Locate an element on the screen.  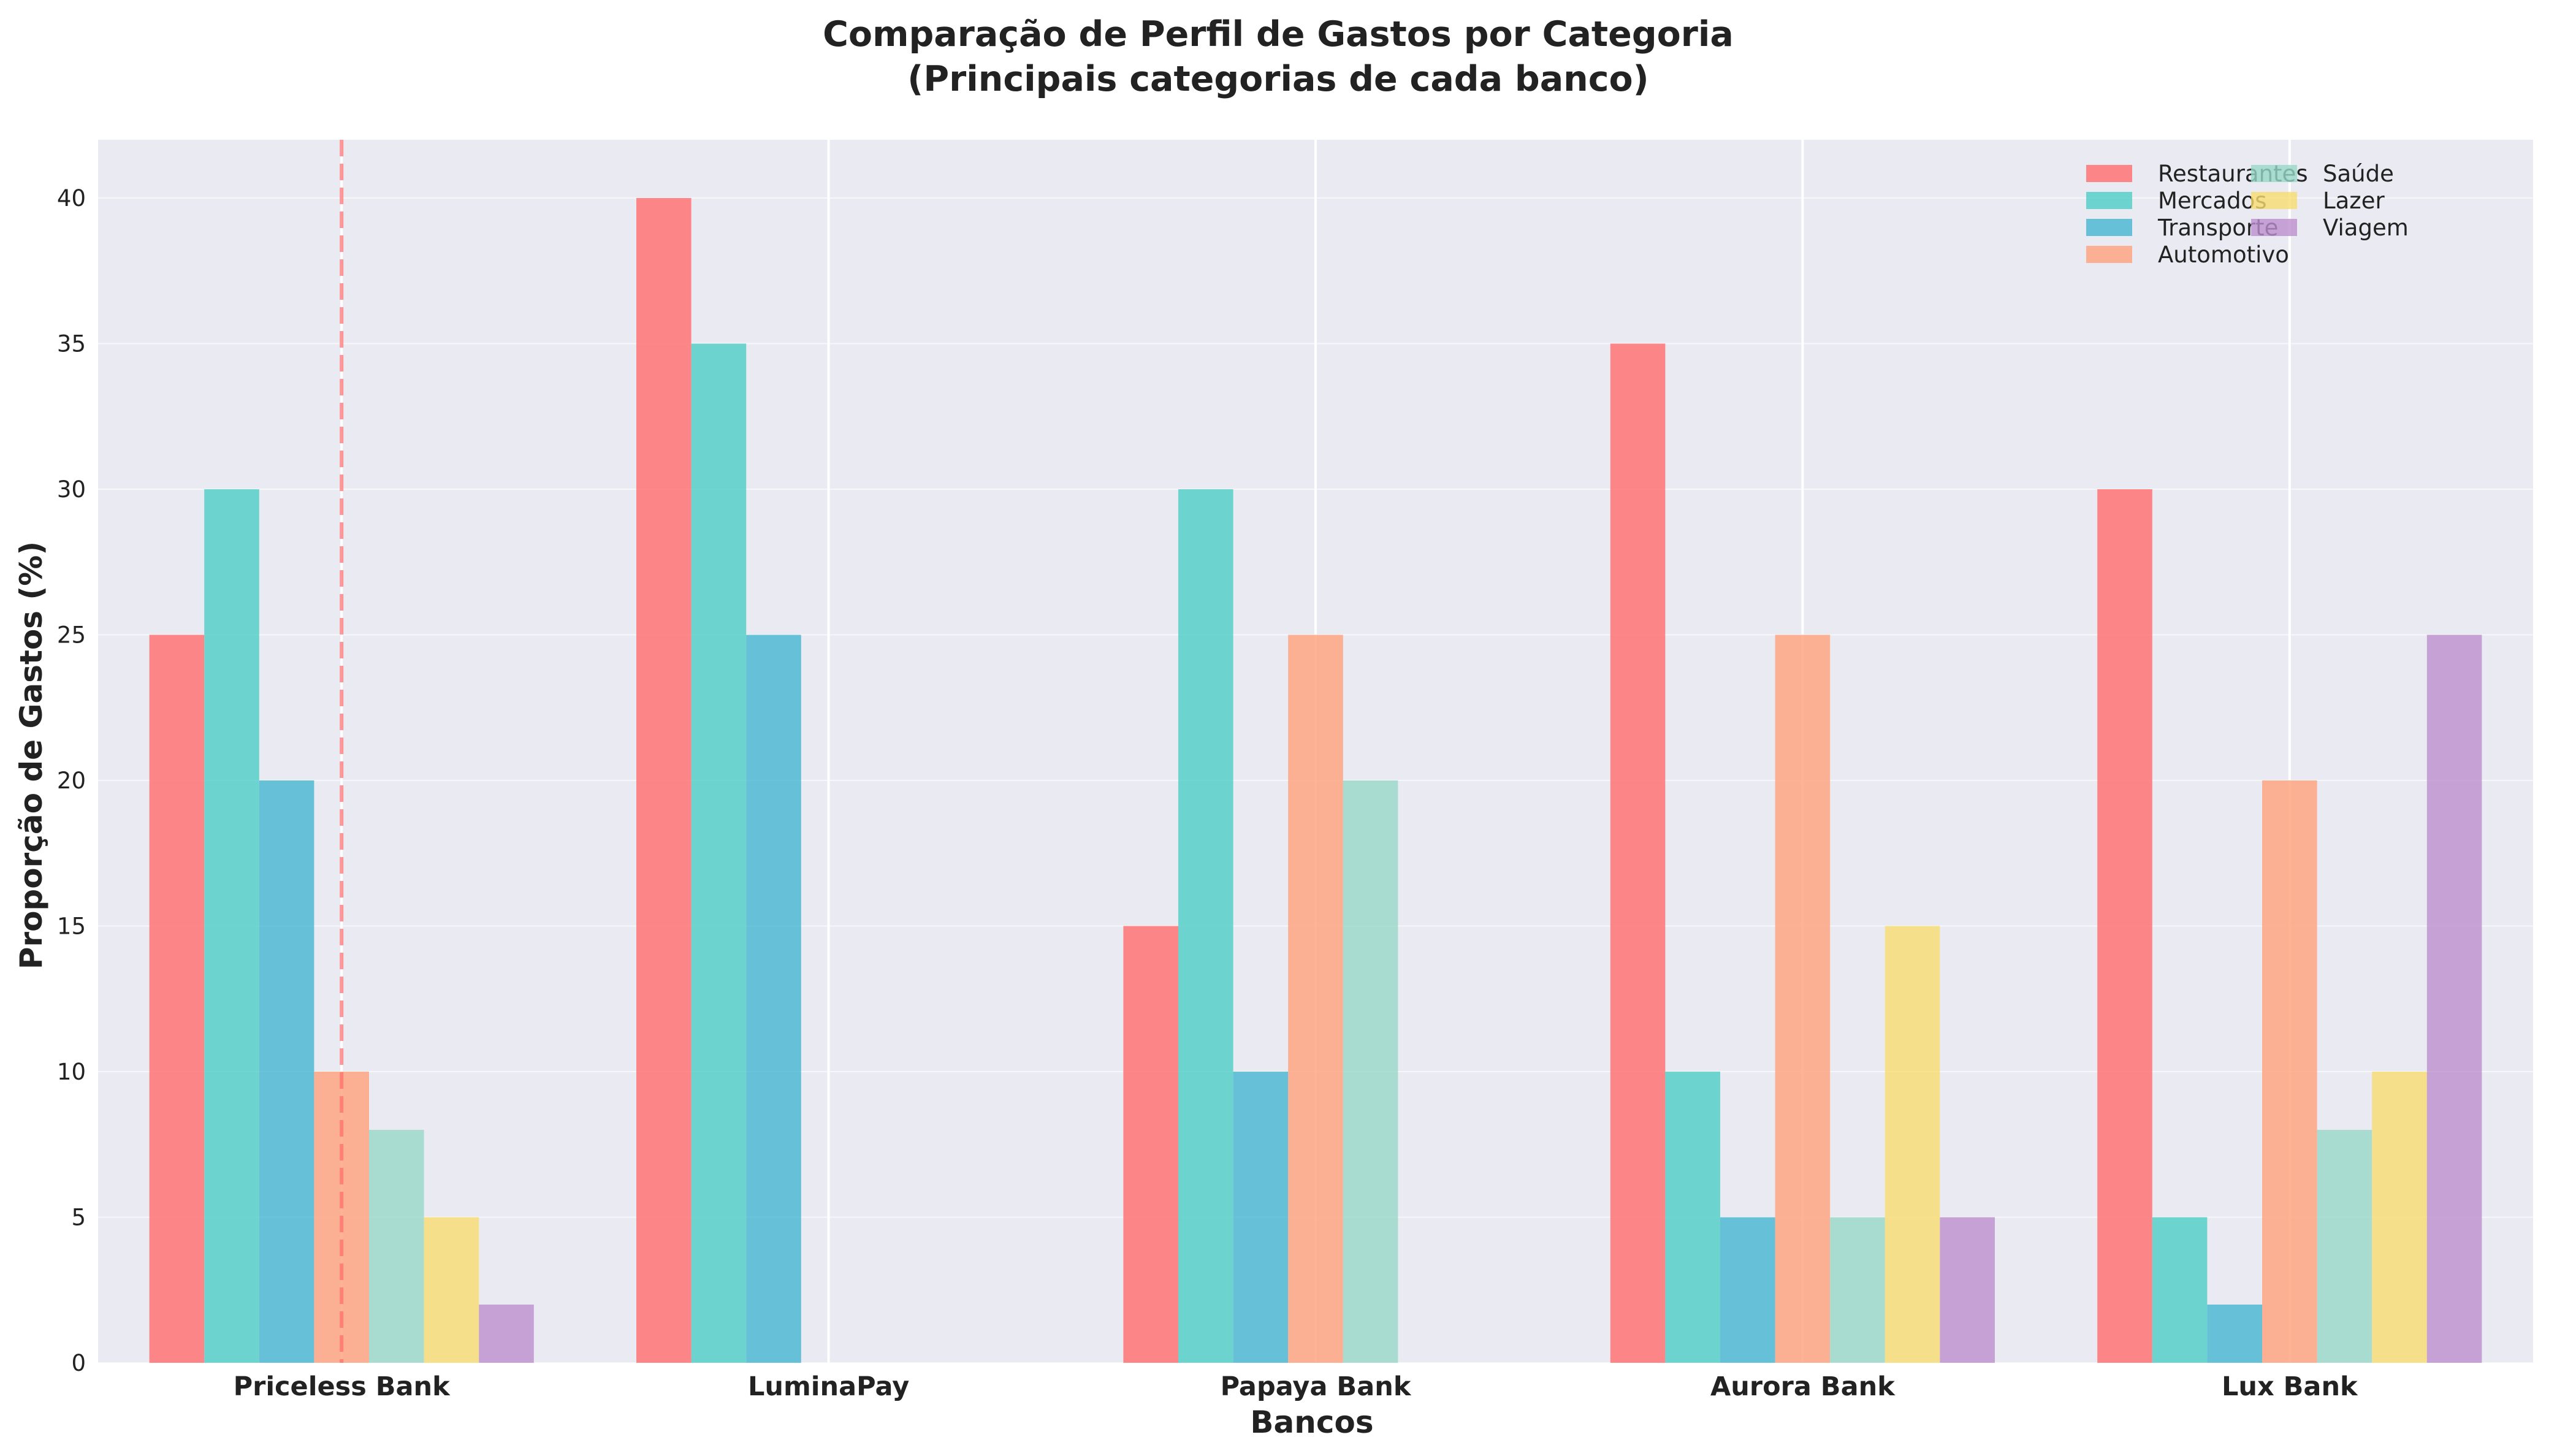
y-axis-ticks: 0 5 10 15 20 25 30 35 40 is located at coordinates (71, 781).